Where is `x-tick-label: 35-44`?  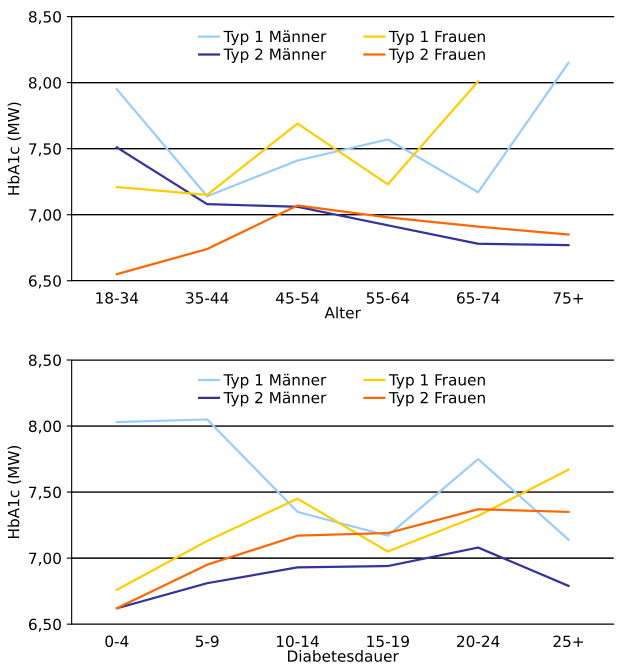 x-tick-label: 35-44 is located at coordinates (207, 298).